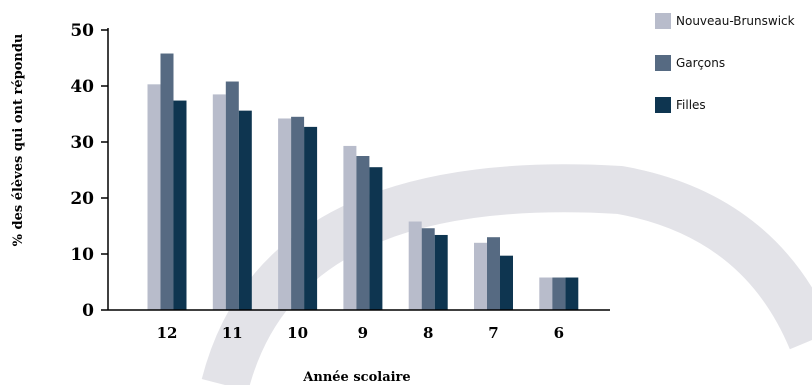 Image resolution: width=812 pixels, height=385 pixels. Describe the element at coordinates (559, 293) in the screenshot. I see `bar-6-gar-ons` at that location.